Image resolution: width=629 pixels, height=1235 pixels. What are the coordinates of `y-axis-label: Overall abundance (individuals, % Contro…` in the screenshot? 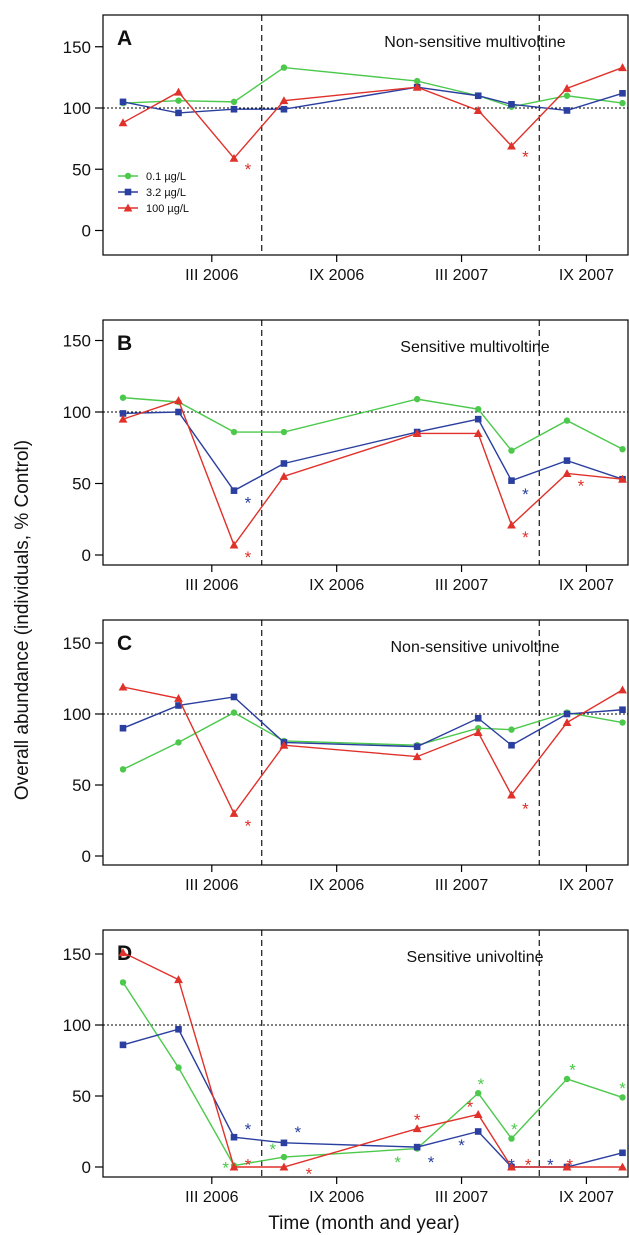 It's located at (22, 620).